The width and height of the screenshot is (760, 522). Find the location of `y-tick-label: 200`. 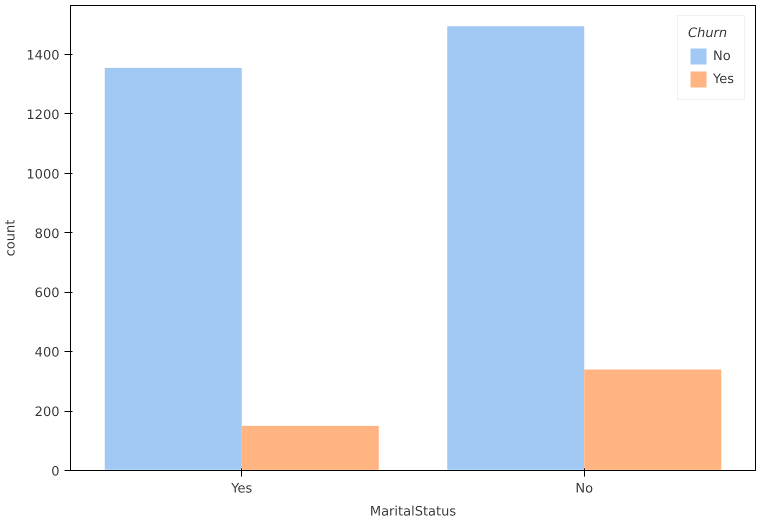

y-tick-label: 200 is located at coordinates (47, 412).